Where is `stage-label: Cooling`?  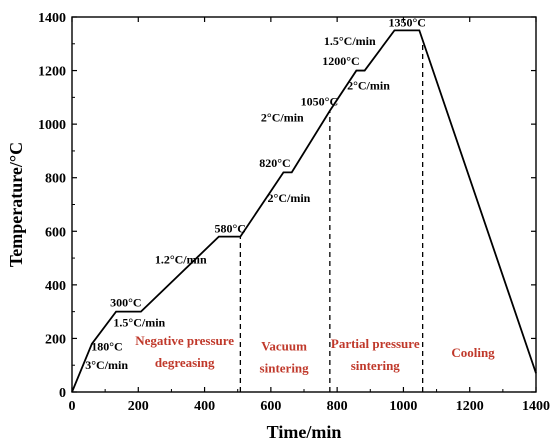
stage-label: Cooling is located at coordinates (473, 352).